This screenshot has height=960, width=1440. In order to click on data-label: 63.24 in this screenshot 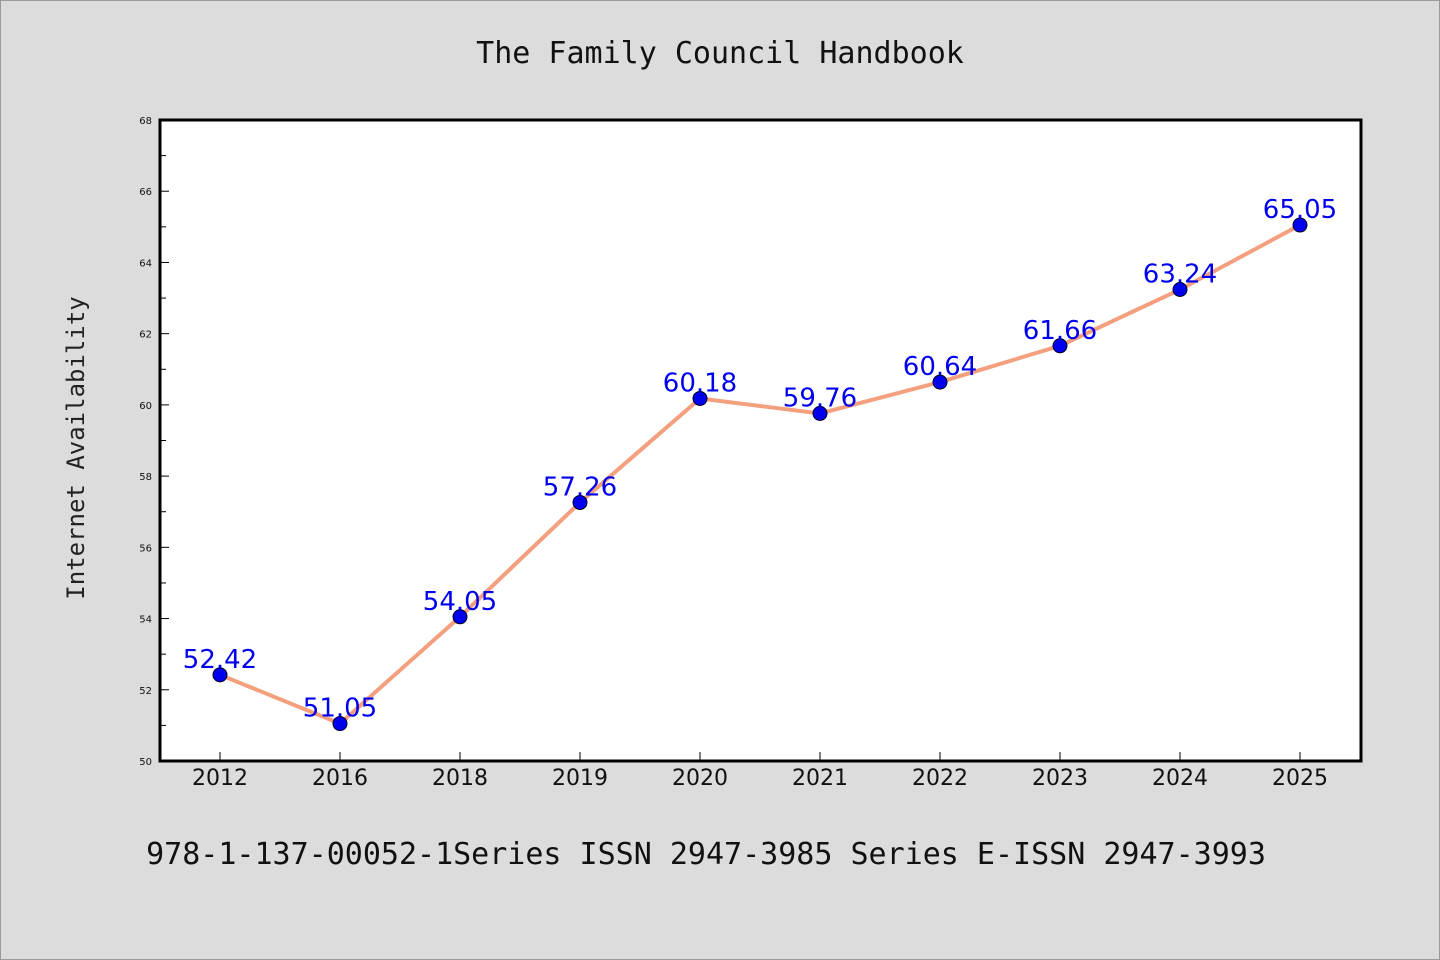, I will do `click(1180, 275)`.